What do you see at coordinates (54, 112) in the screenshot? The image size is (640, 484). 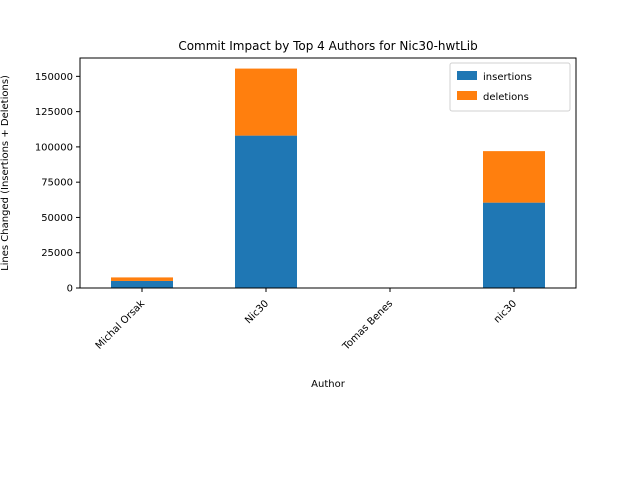 I see `y-tick-label: 125000` at bounding box center [54, 112].